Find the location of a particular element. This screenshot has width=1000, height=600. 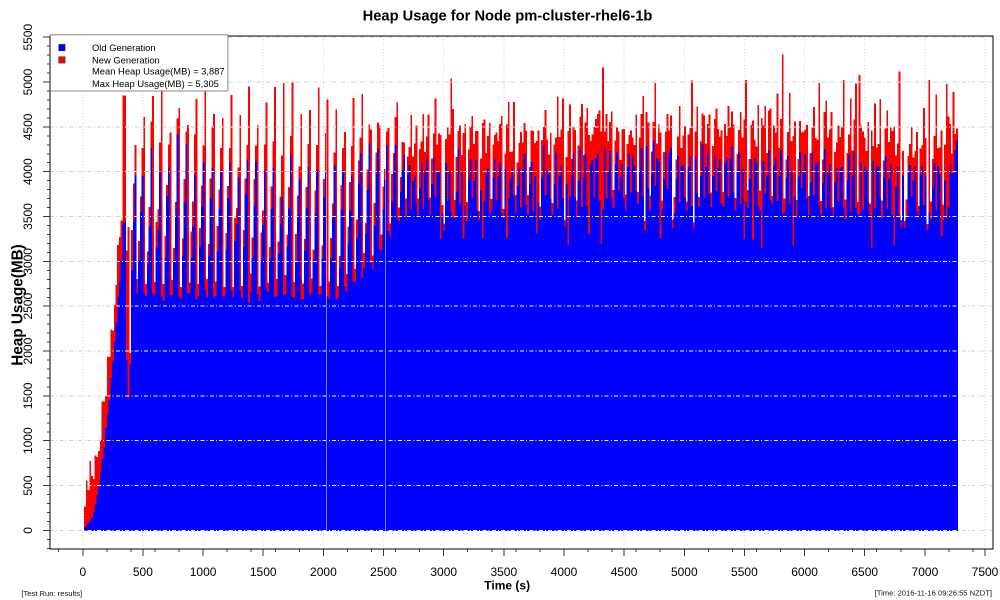

svg-text: 6000 is located at coordinates (804, 572).